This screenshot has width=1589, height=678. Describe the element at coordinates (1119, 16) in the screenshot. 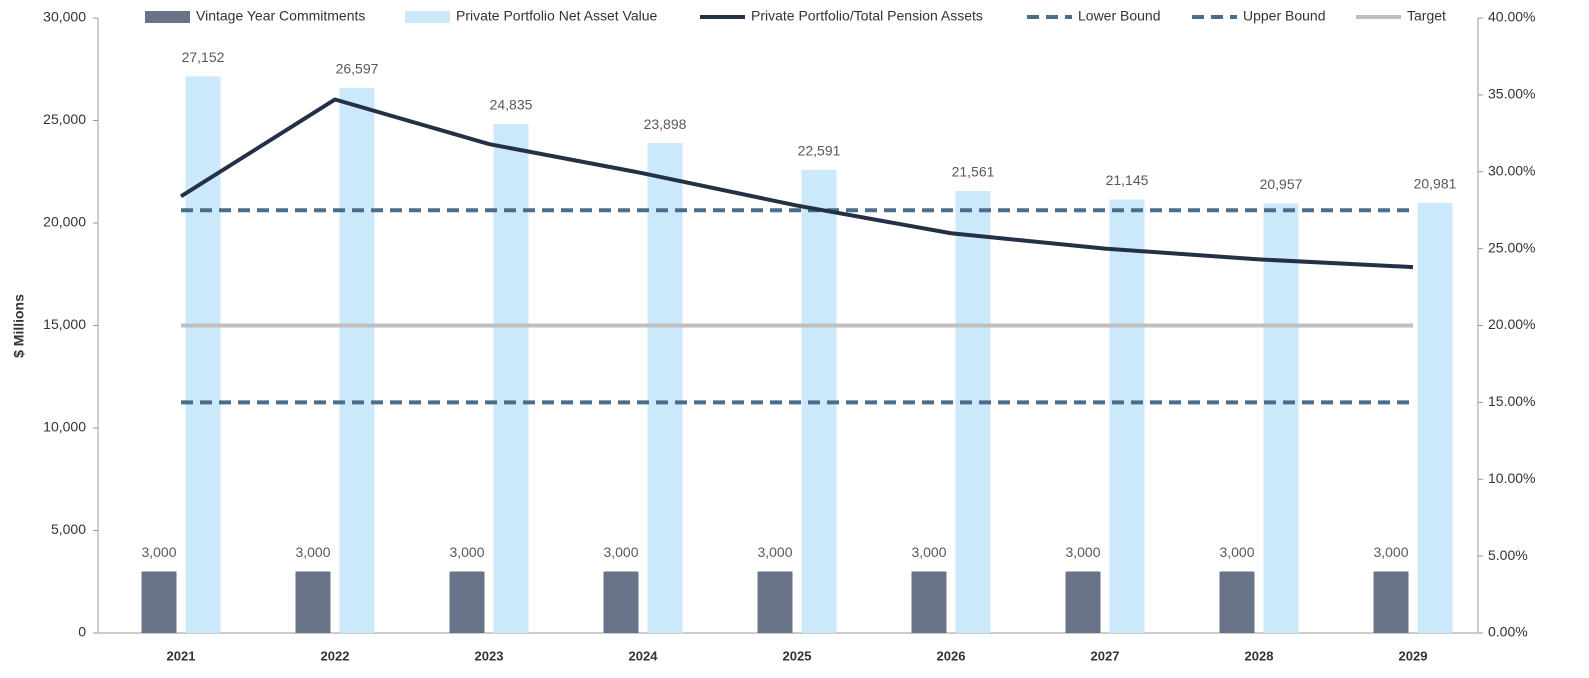

I see `legend-label: Lower Bound` at that location.